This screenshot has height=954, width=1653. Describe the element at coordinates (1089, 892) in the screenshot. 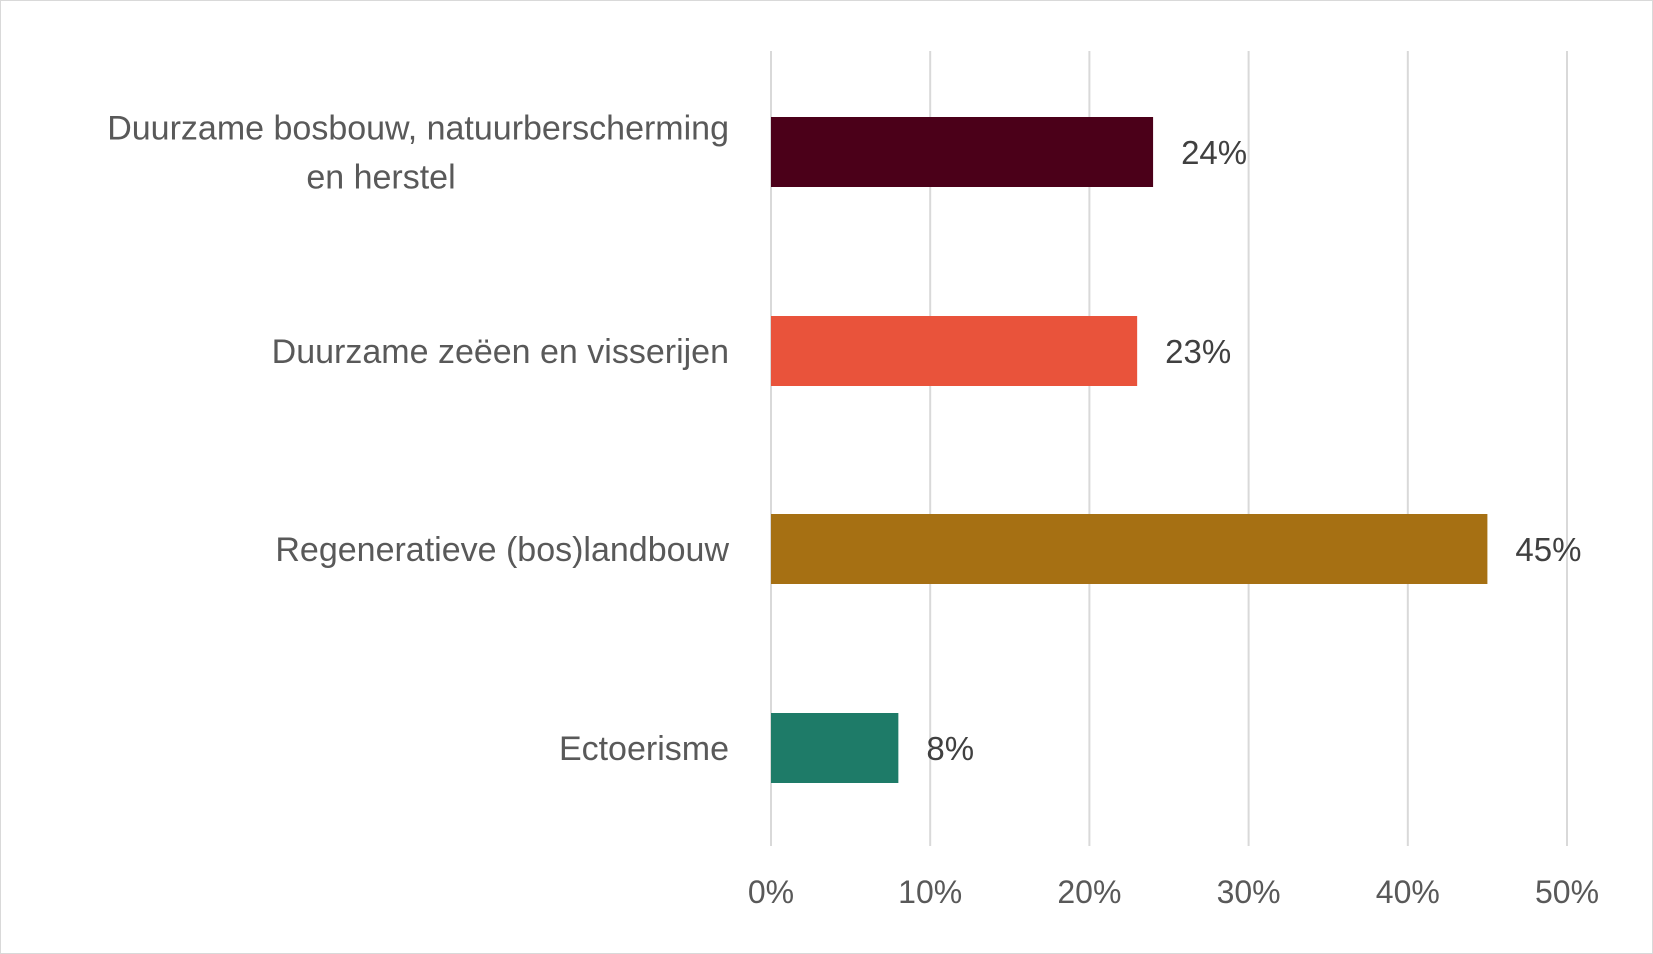

I see `x-tick-label: 20%` at that location.